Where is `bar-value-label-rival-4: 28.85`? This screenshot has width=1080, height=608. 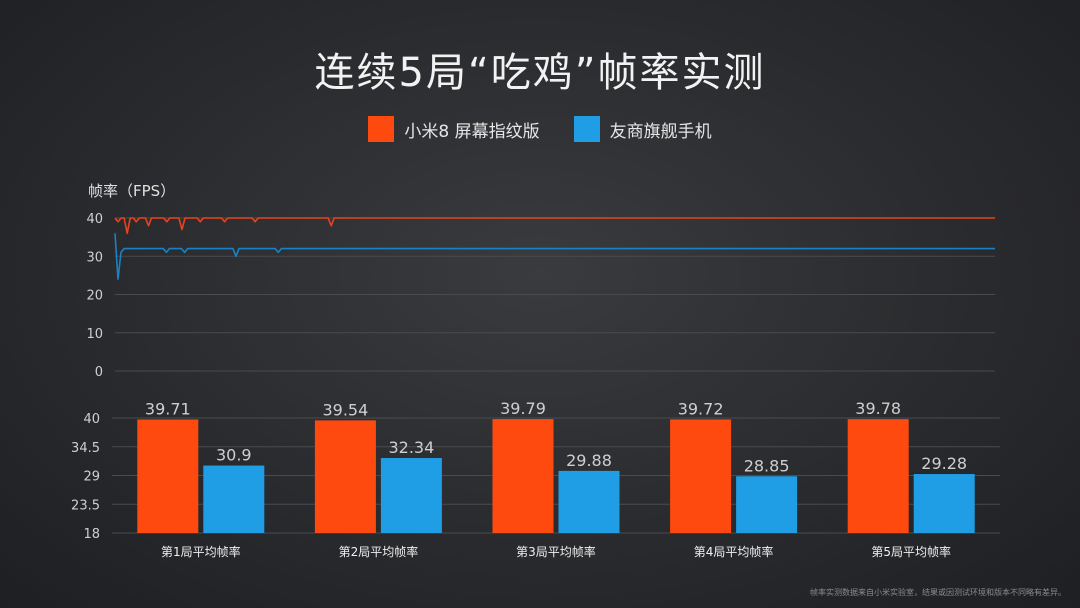
bar-value-label-rival-4: 28.85 is located at coordinates (767, 465).